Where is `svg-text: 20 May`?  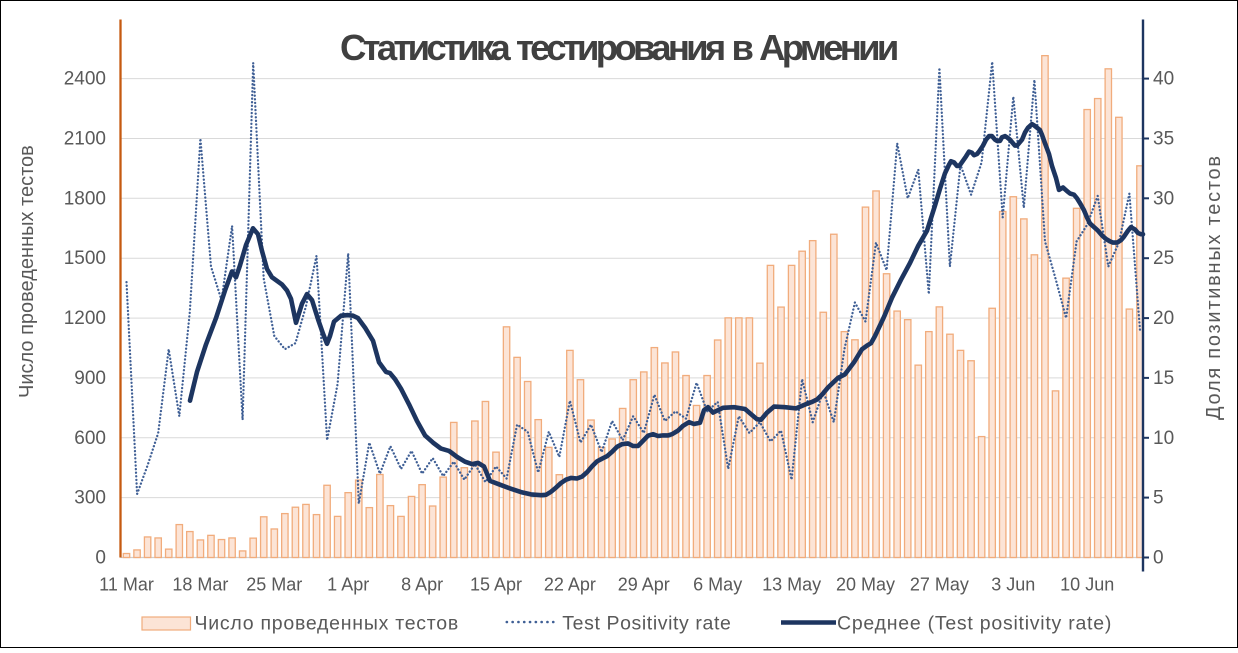 svg-text: 20 May is located at coordinates (865, 585).